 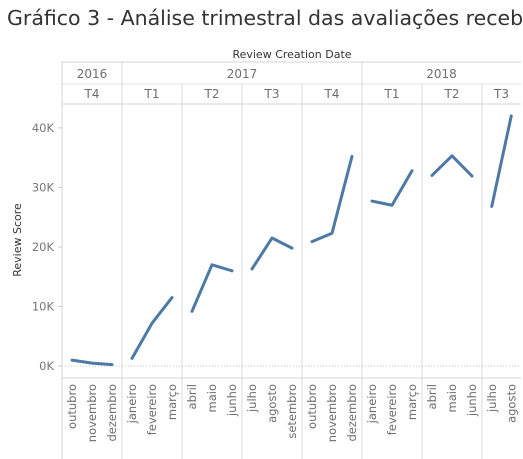 What do you see at coordinates (441, 74) in the screenshot?
I see `year-label: 2018` at bounding box center [441, 74].